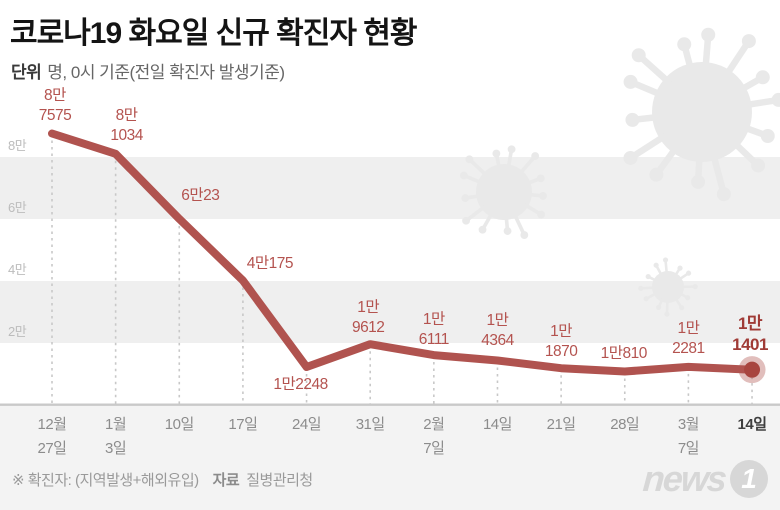 This screenshot has width=780, height=510. Describe the element at coordinates (390, 312) in the screenshot. I see `grid-band` at that location.